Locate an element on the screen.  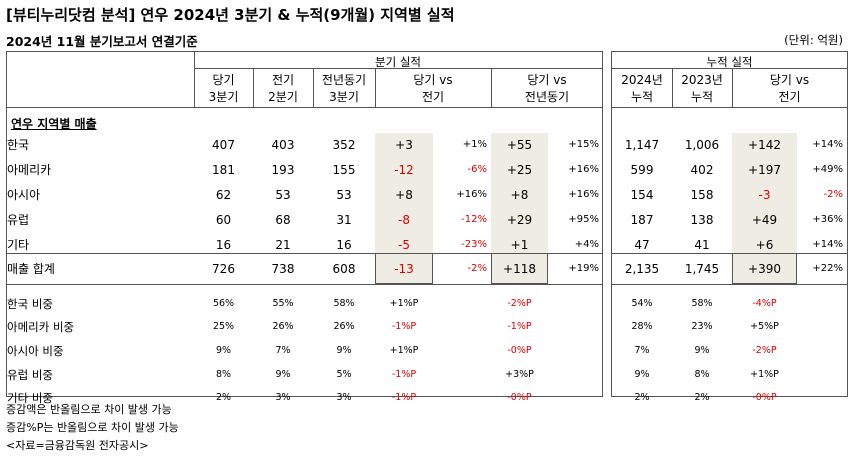
cell-c2024: 154 is located at coordinates (642, 195).